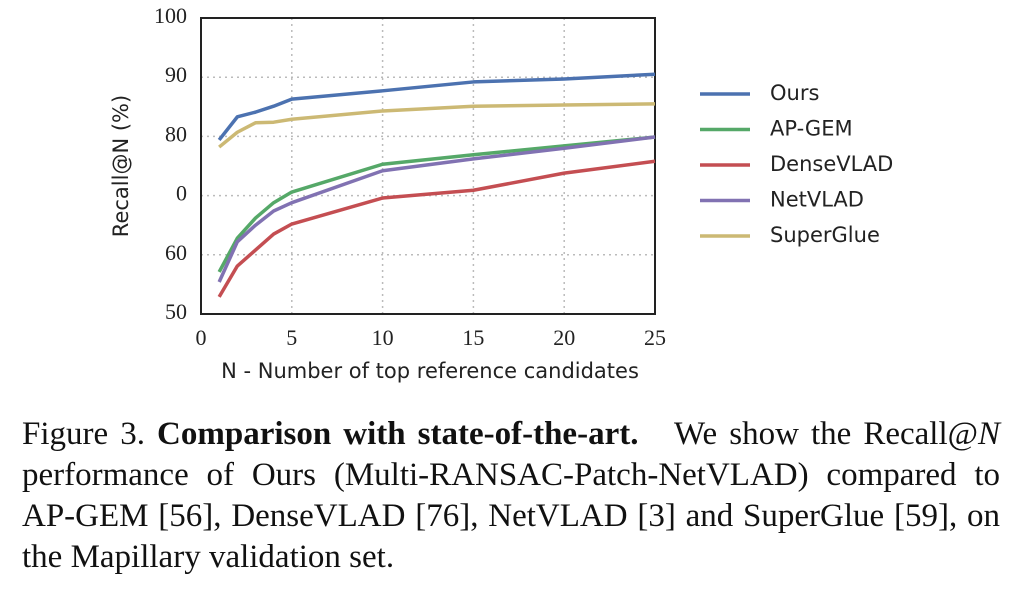 This screenshot has width=1024, height=605. Describe the element at coordinates (181, 193) in the screenshot. I see `y-tick-label: 0` at that location.